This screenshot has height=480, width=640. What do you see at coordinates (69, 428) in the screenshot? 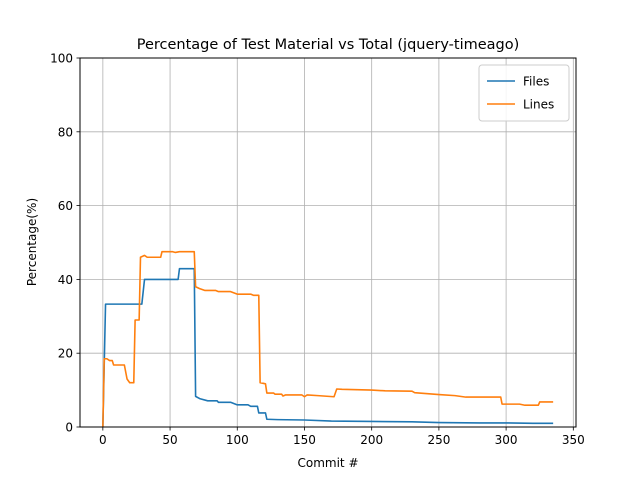
I see `y-tick-label: 0` at bounding box center [69, 428].